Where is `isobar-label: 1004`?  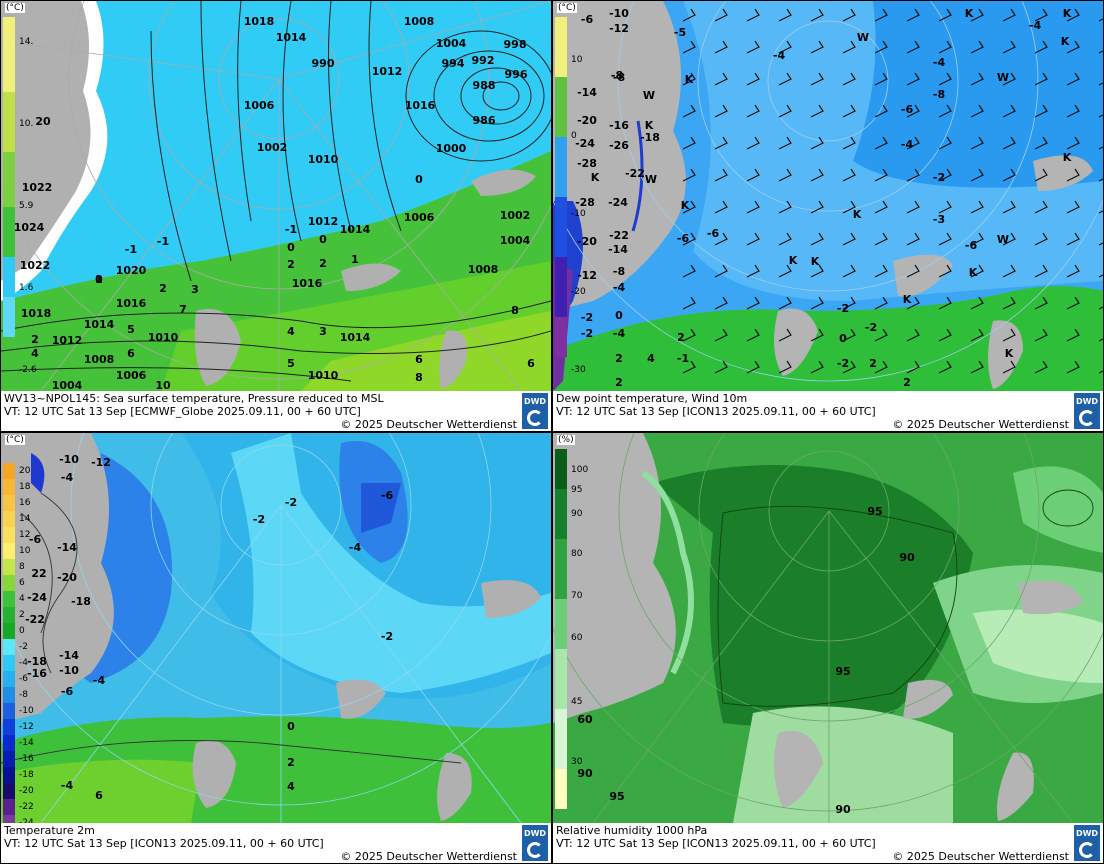
isobar-label: 1004 is located at coordinates (515, 240).